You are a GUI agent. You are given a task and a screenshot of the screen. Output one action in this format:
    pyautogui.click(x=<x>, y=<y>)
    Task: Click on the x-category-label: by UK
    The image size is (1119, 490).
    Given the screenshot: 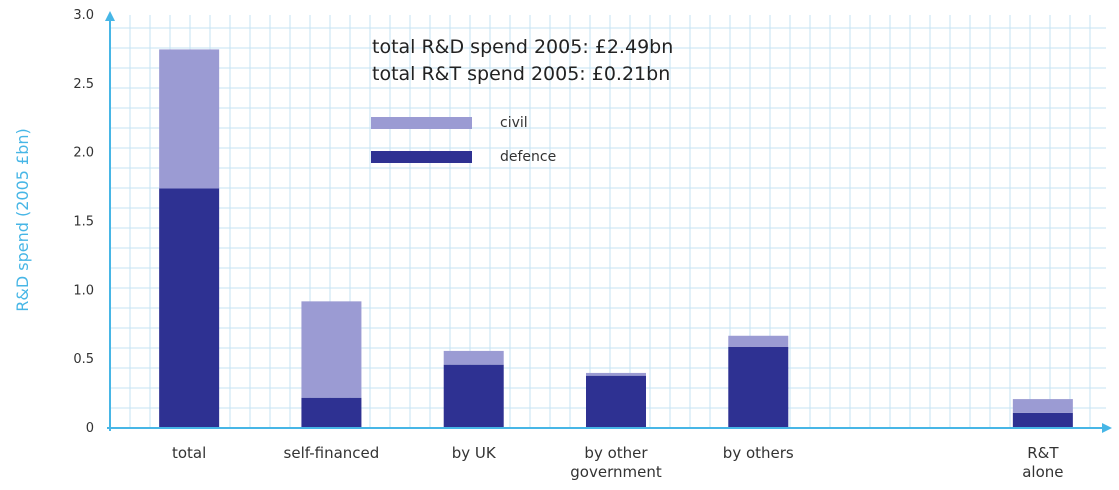 What is the action you would take?
    pyautogui.click(x=474, y=453)
    